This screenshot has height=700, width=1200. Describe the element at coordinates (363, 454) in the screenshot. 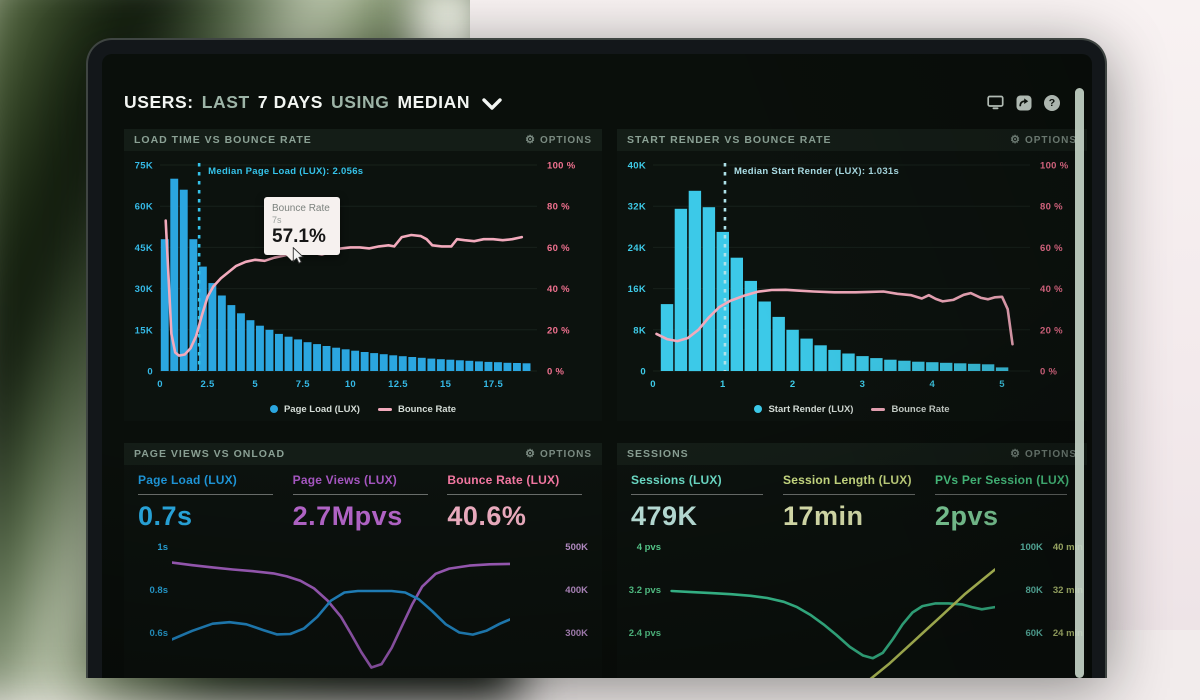

I see `panel-pageviews-header: PAGE VIEWS VS ONLOAD ⚙ OPTIONS` at that location.